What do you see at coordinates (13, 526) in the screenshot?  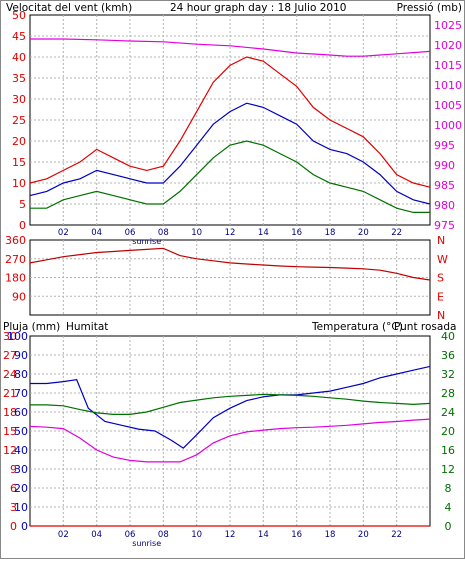 I see `rain-tick-label: 0` at bounding box center [13, 526].